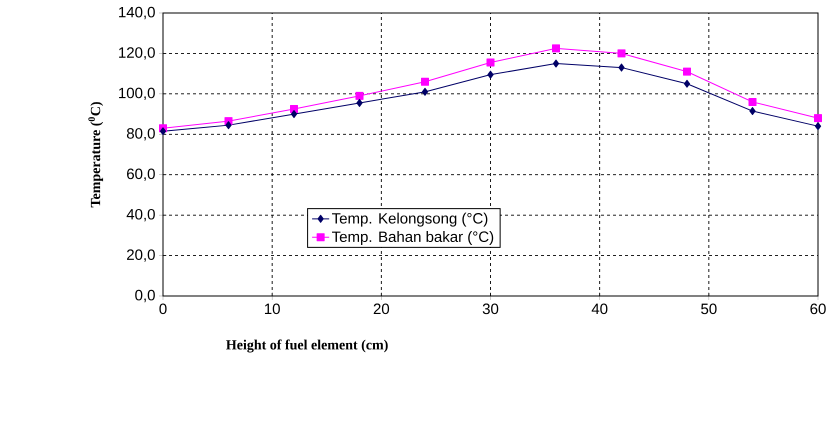 This screenshot has height=442, width=837. I want to click on y-axis-title: Temperature ($^{0}$C), so click(96, 155).